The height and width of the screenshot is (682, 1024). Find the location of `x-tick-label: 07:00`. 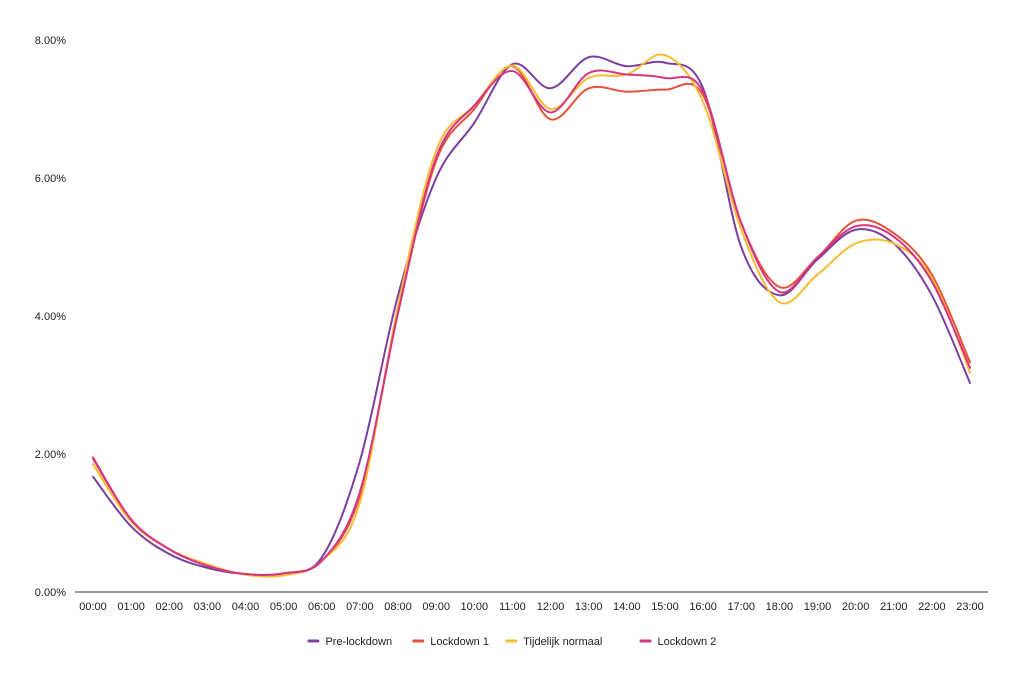

x-tick-label: 07:00 is located at coordinates (360, 607).